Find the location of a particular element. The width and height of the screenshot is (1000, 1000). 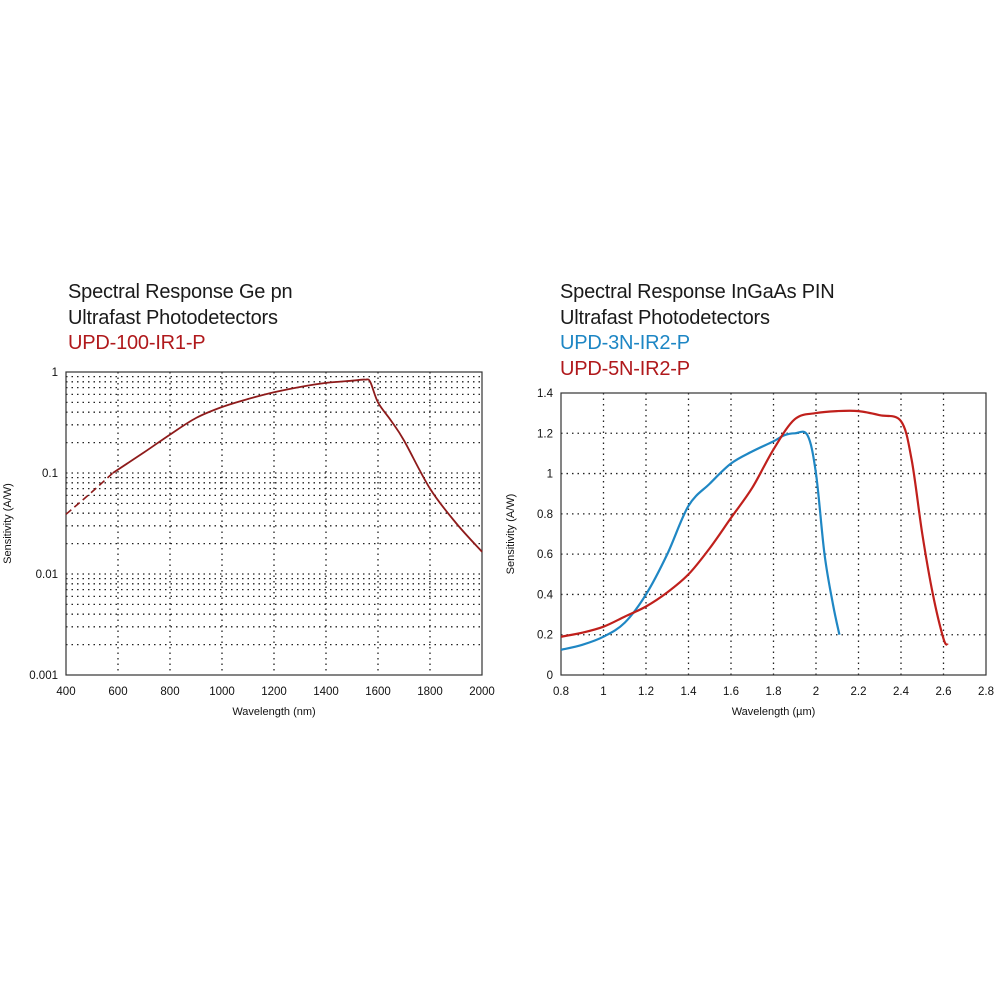

x-tick-label: 2.4 is located at coordinates (901, 692).